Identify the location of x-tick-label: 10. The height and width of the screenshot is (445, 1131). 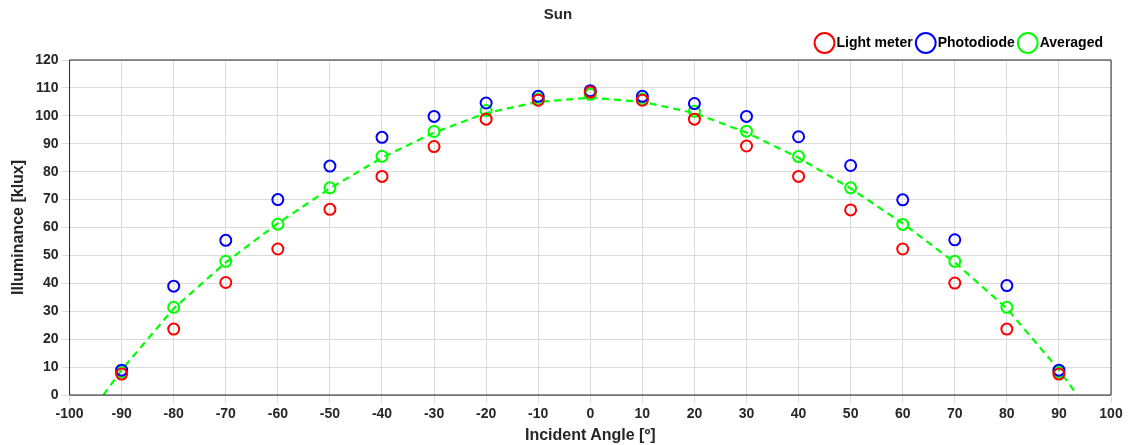
(642, 413).